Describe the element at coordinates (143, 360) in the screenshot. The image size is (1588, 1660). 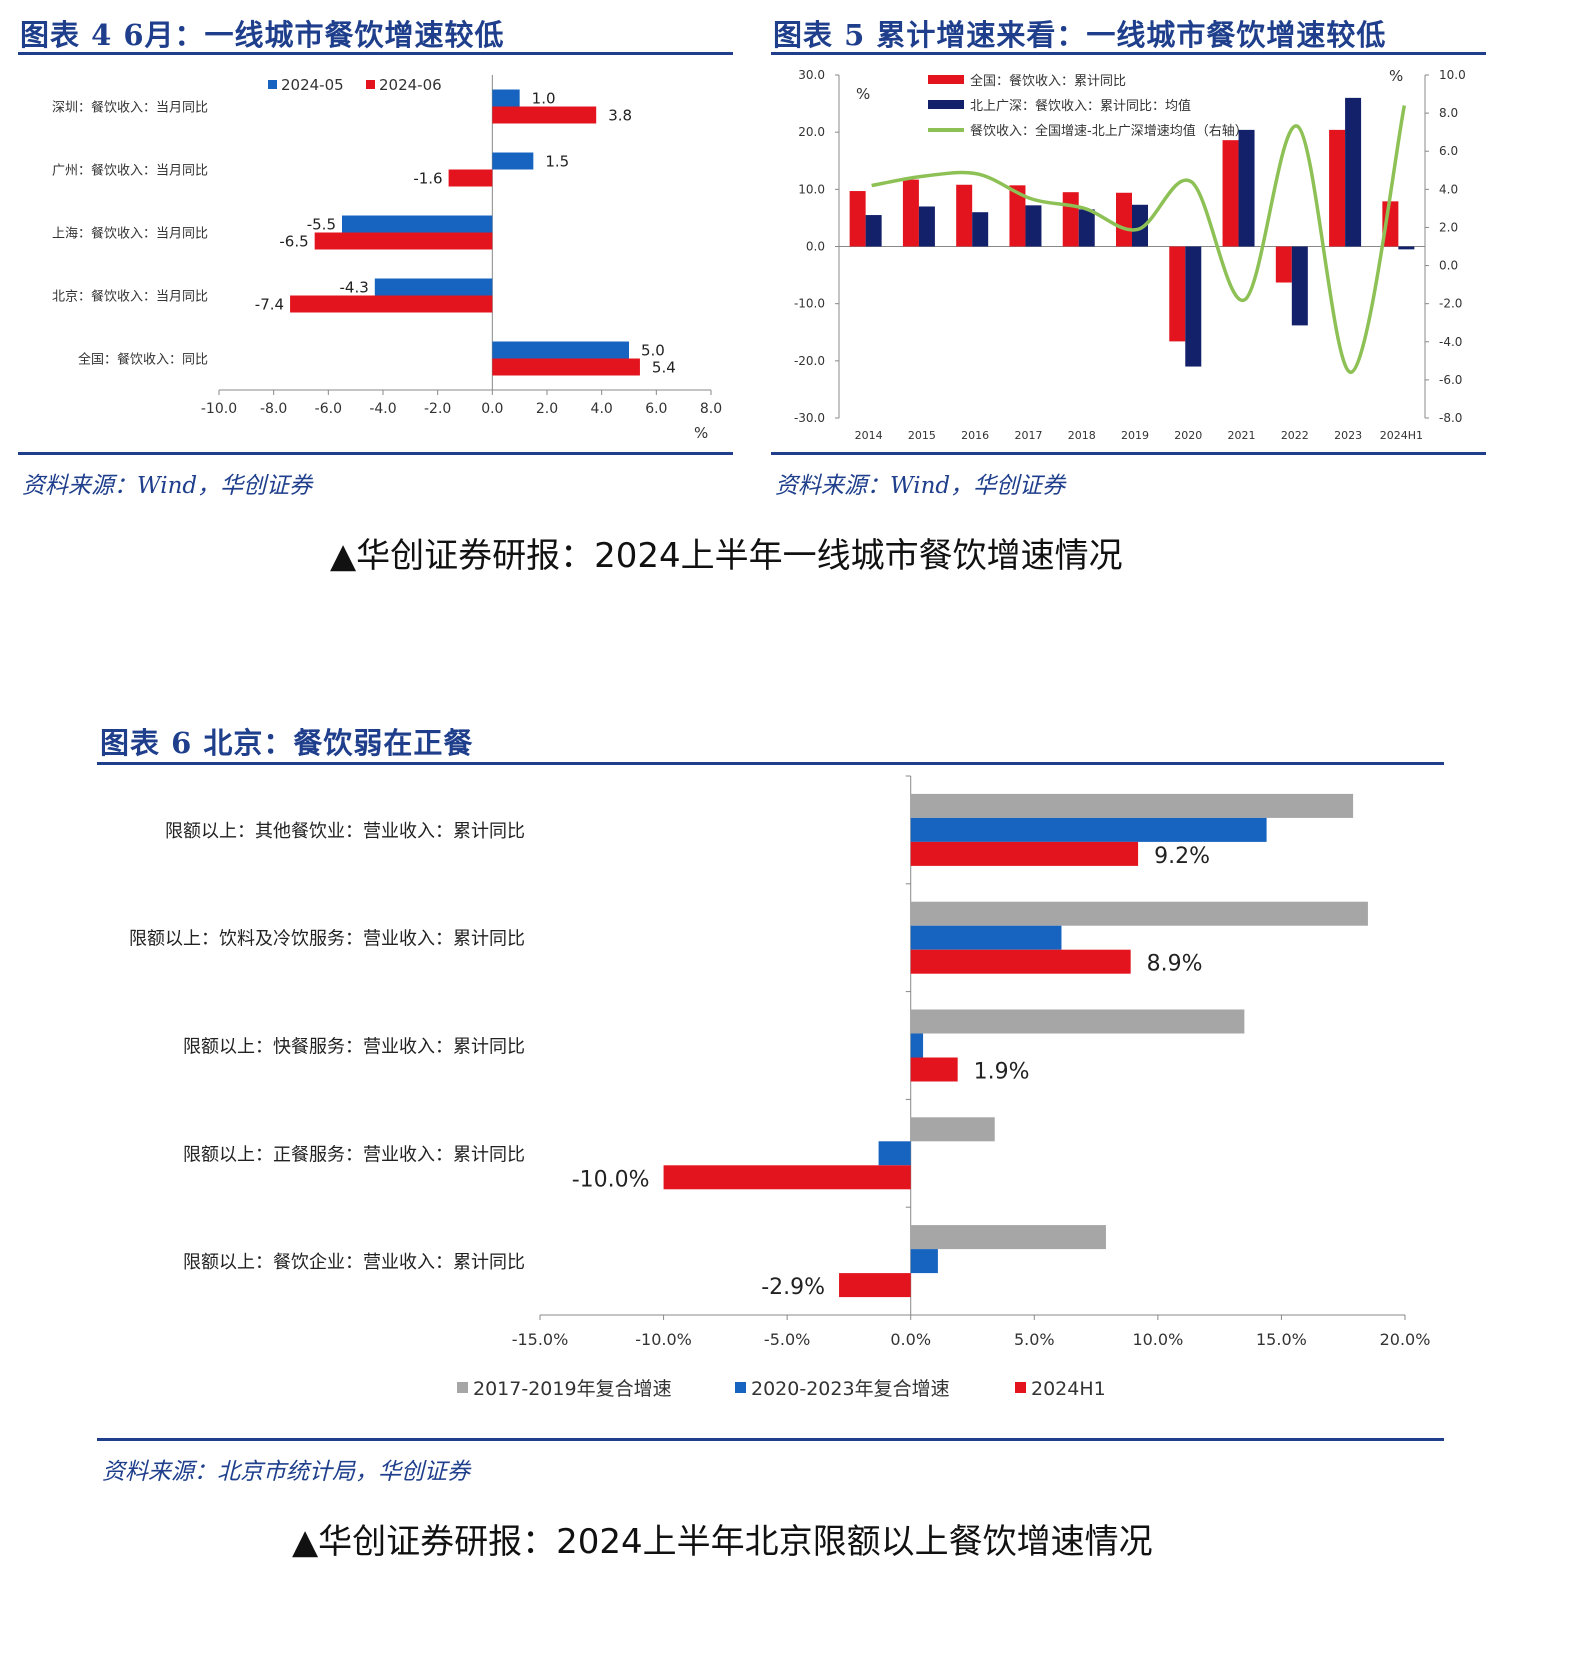
I see `category-label: 全国：餐饮收入：同比` at that location.